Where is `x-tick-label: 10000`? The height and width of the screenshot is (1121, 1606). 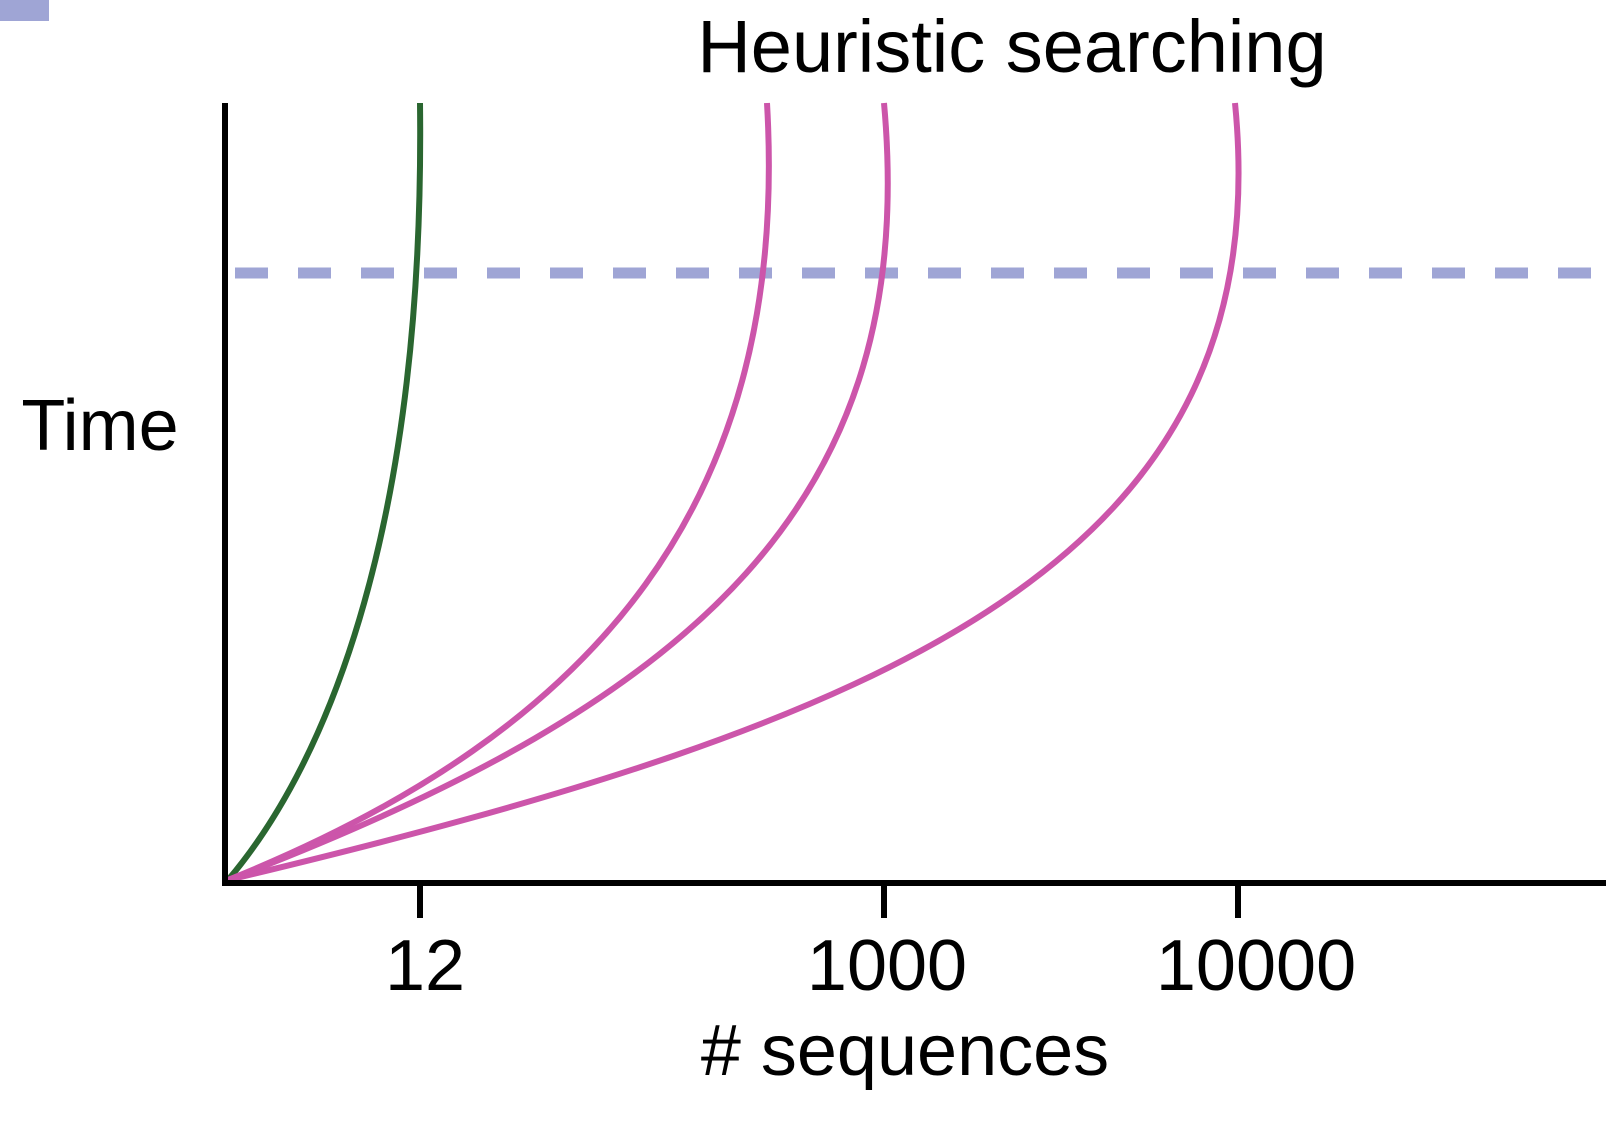
x-tick-label: 10000 is located at coordinates (1256, 966).